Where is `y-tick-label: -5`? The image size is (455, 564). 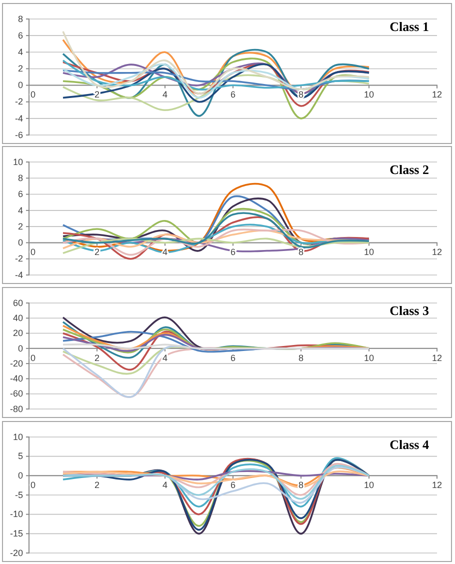
y-tick-label: -5 is located at coordinates (18, 495).